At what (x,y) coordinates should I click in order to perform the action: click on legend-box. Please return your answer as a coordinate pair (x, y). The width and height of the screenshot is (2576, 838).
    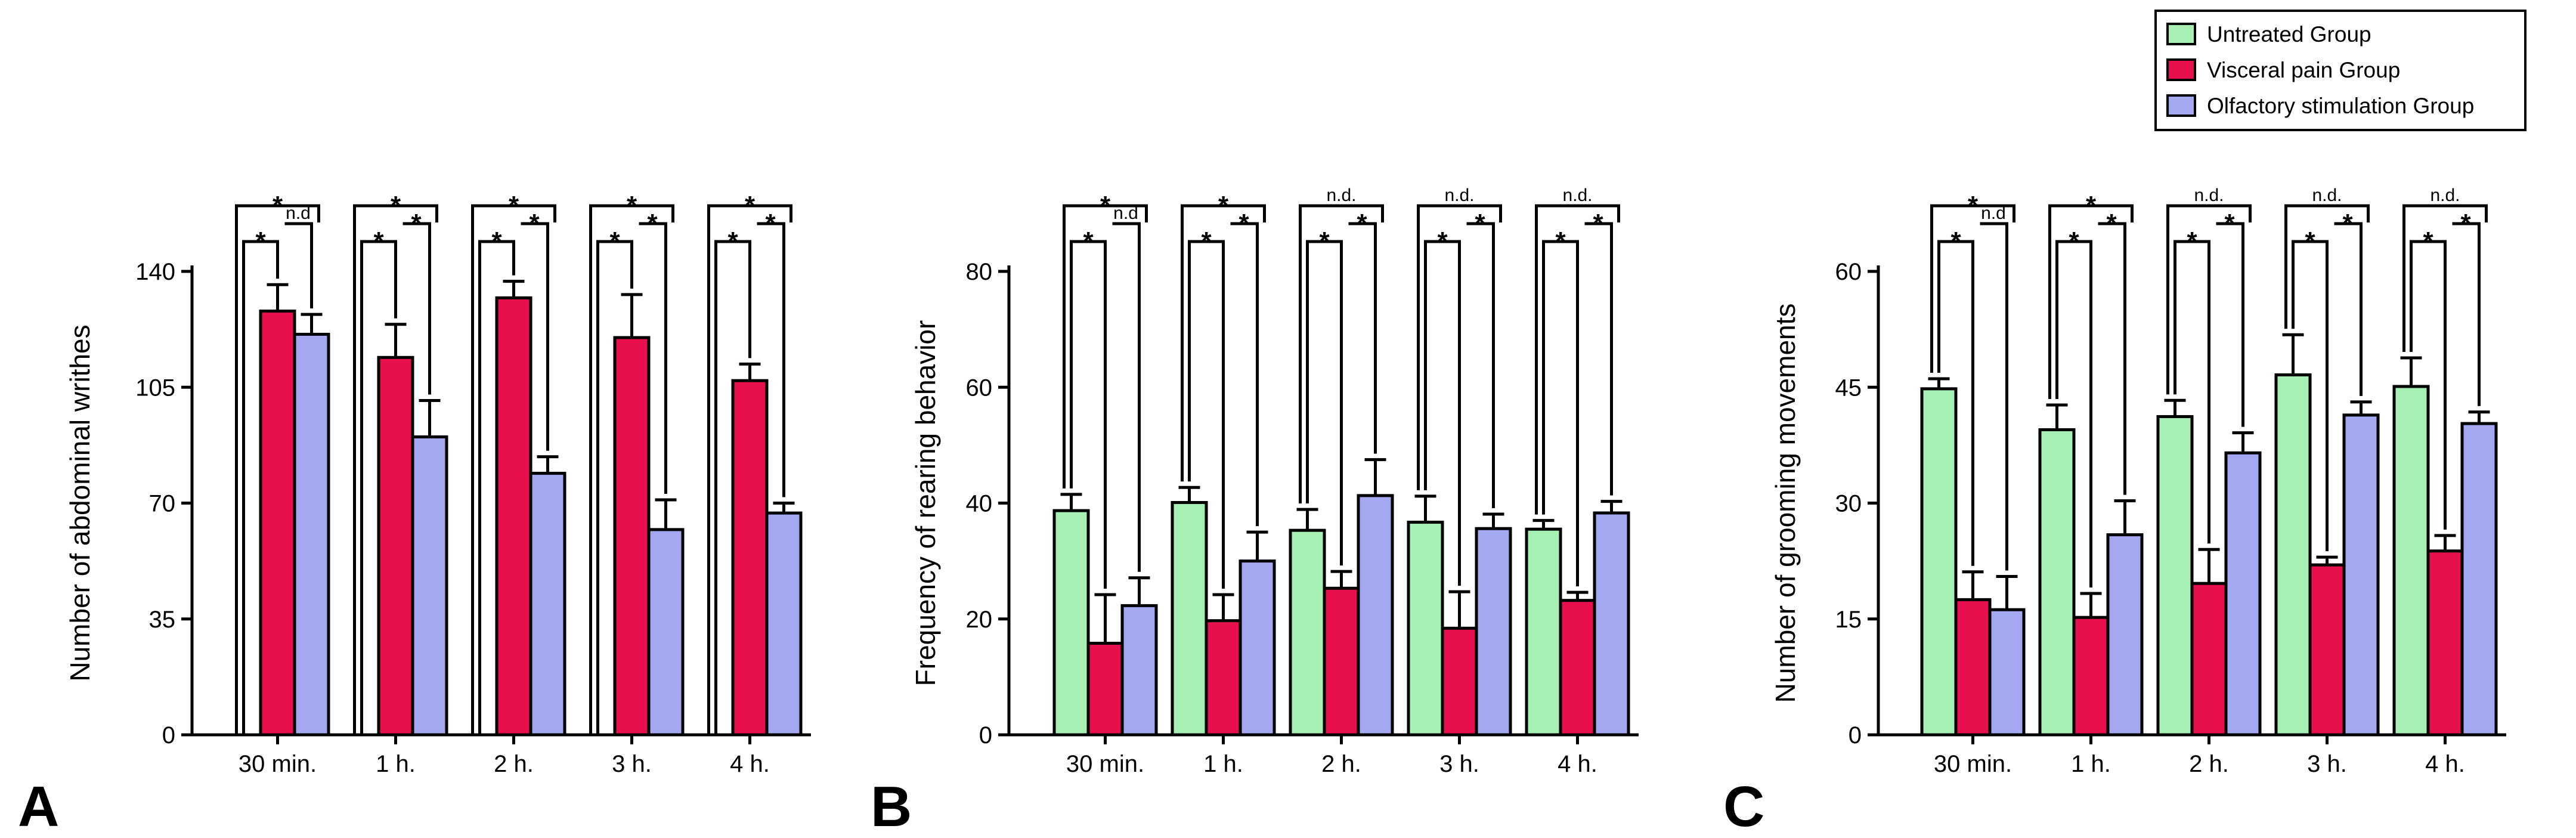
    Looking at the image, I should click on (2340, 70).